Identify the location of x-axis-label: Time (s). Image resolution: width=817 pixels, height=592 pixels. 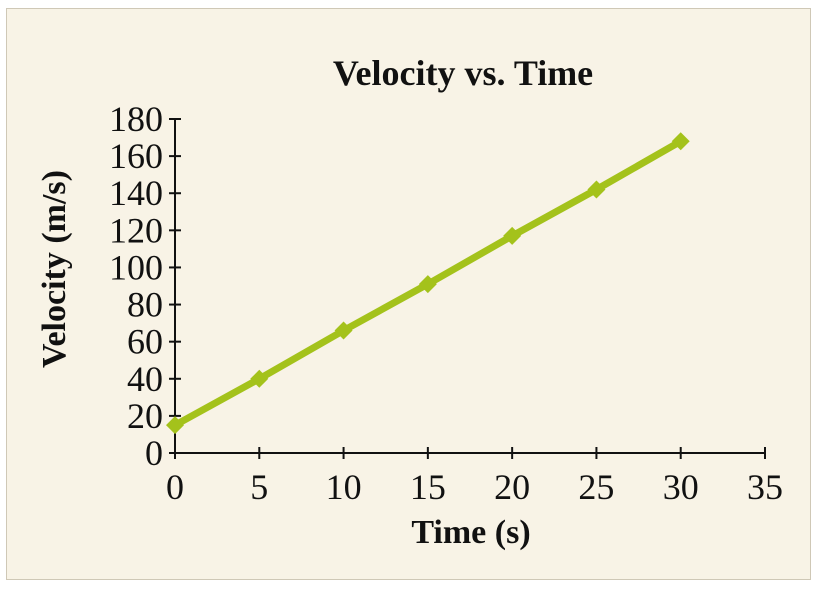
(470, 532).